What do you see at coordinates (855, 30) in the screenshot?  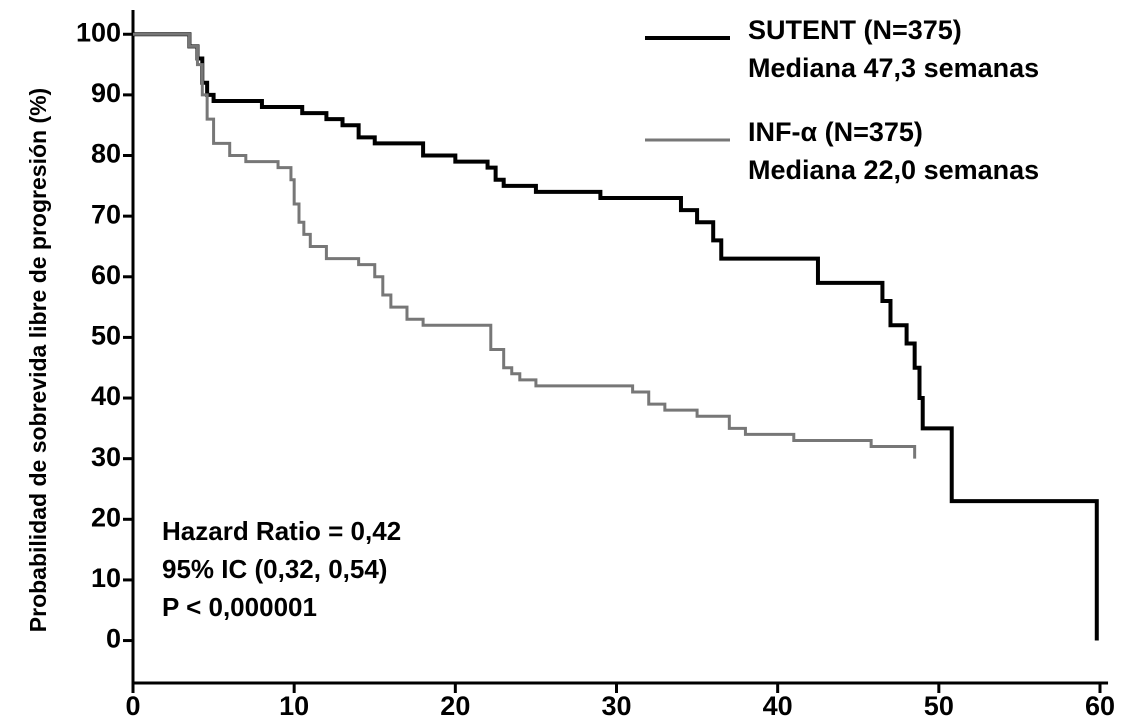 I see `legend-label: SUTENT (N=375)` at bounding box center [855, 30].